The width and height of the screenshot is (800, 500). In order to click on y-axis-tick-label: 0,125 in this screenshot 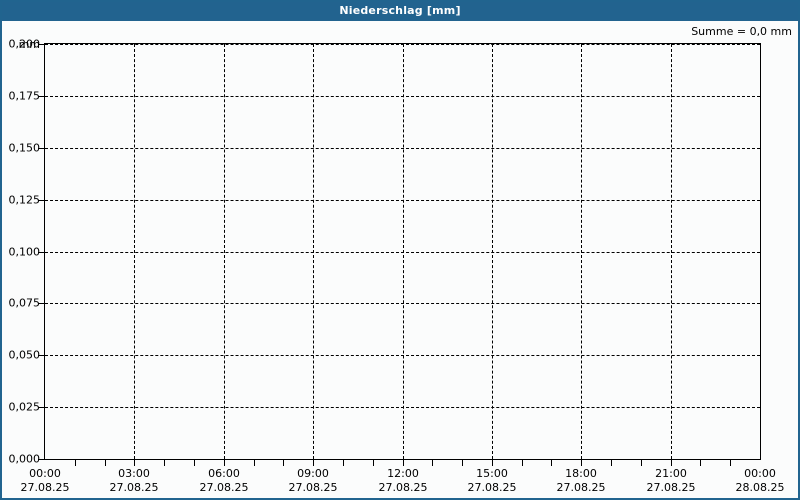, I will do `click(24, 200)`.